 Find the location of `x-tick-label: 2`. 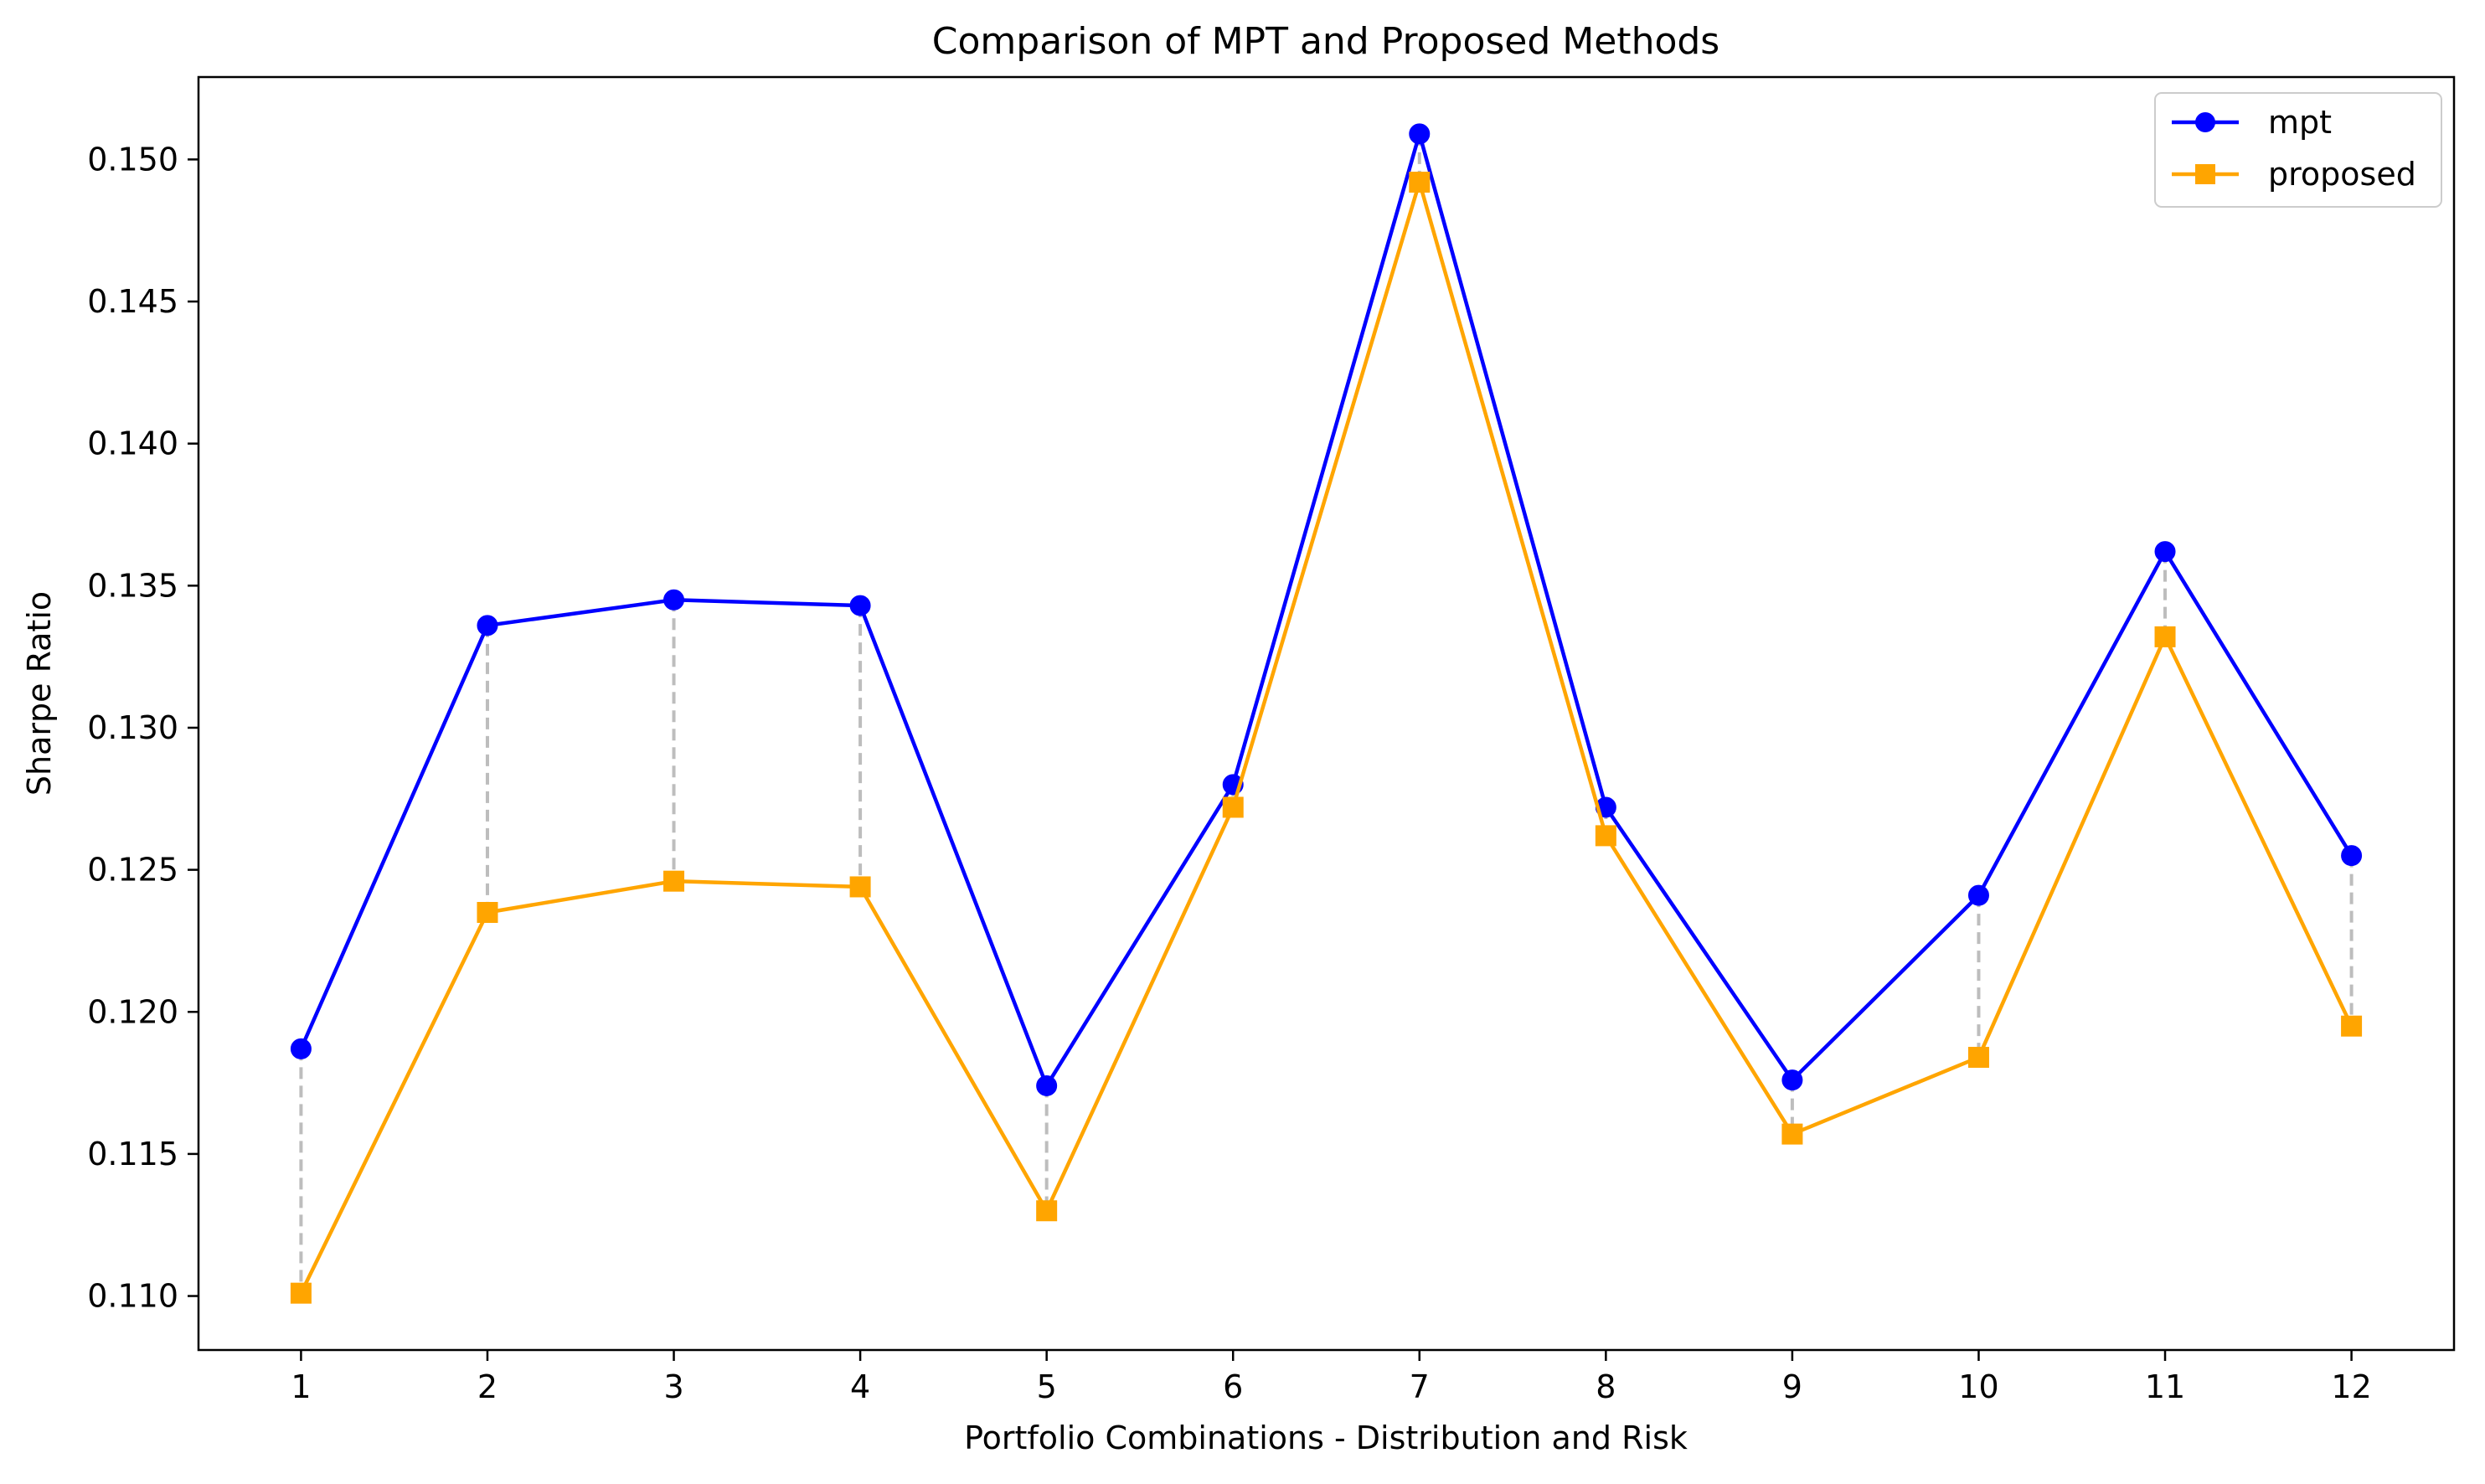

x-tick-label: 2 is located at coordinates (487, 1386).